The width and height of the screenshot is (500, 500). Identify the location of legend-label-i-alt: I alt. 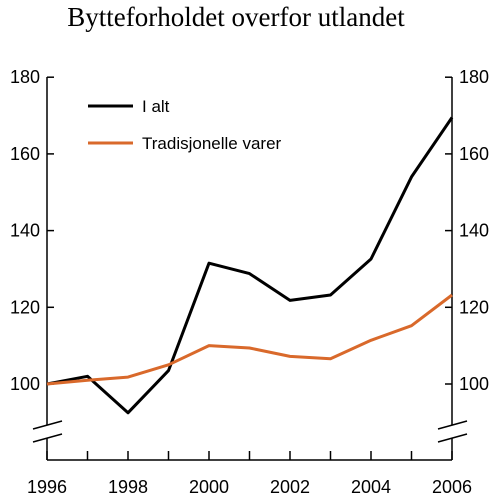
(156, 106).